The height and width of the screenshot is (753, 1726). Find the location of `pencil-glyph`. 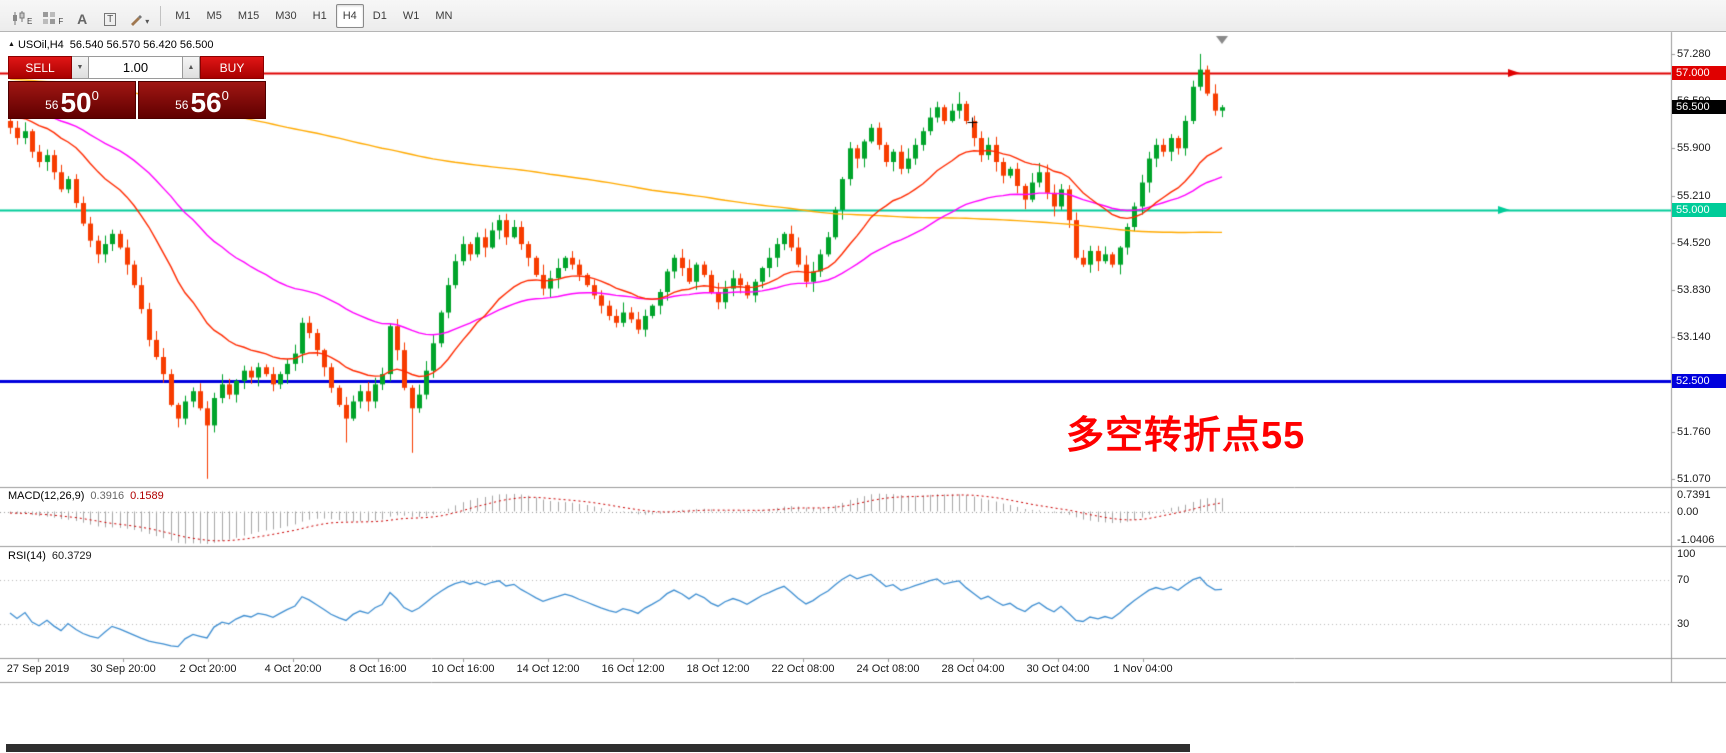

pencil-glyph is located at coordinates (137, 20).